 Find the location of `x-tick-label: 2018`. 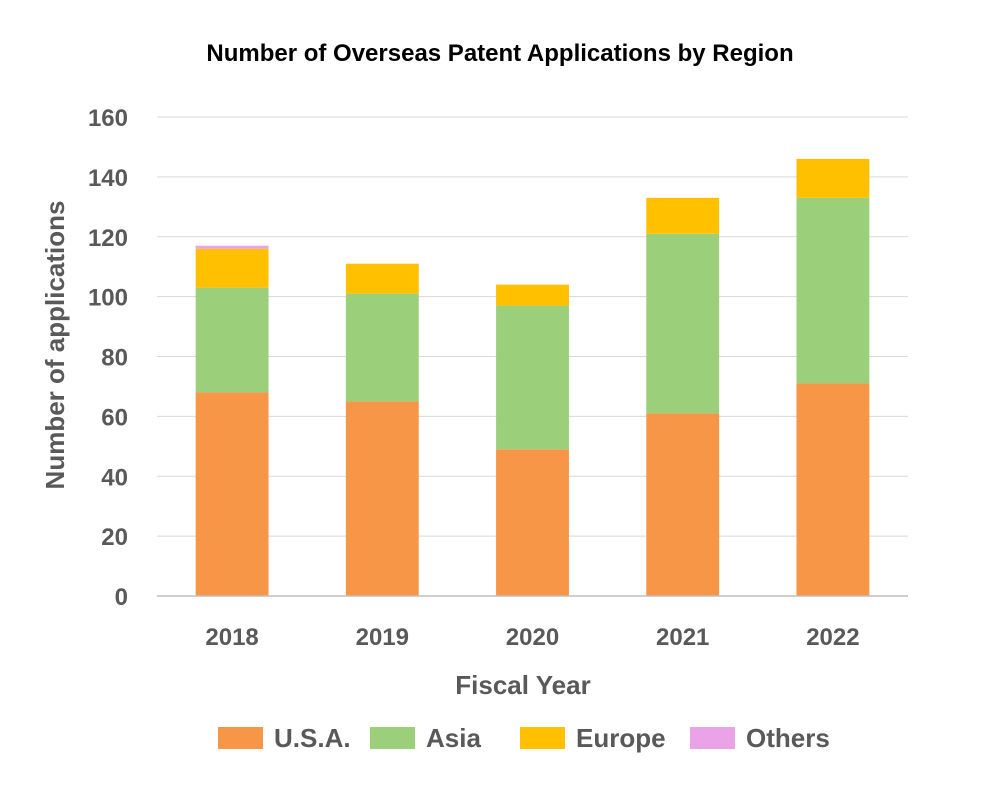

x-tick-label: 2018 is located at coordinates (231, 637).